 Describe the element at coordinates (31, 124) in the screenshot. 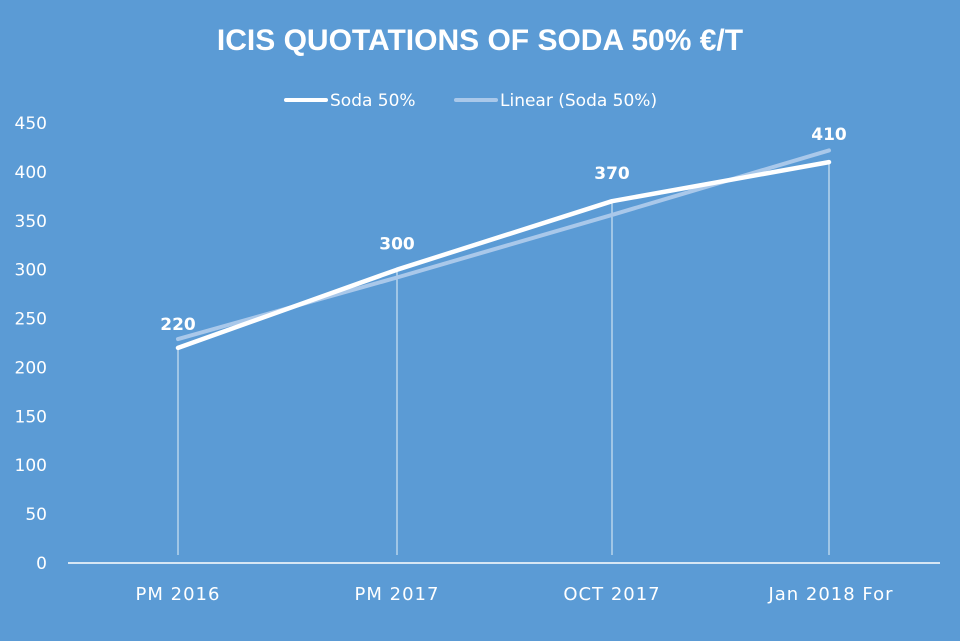

I see `y-tick-label: 450` at that location.